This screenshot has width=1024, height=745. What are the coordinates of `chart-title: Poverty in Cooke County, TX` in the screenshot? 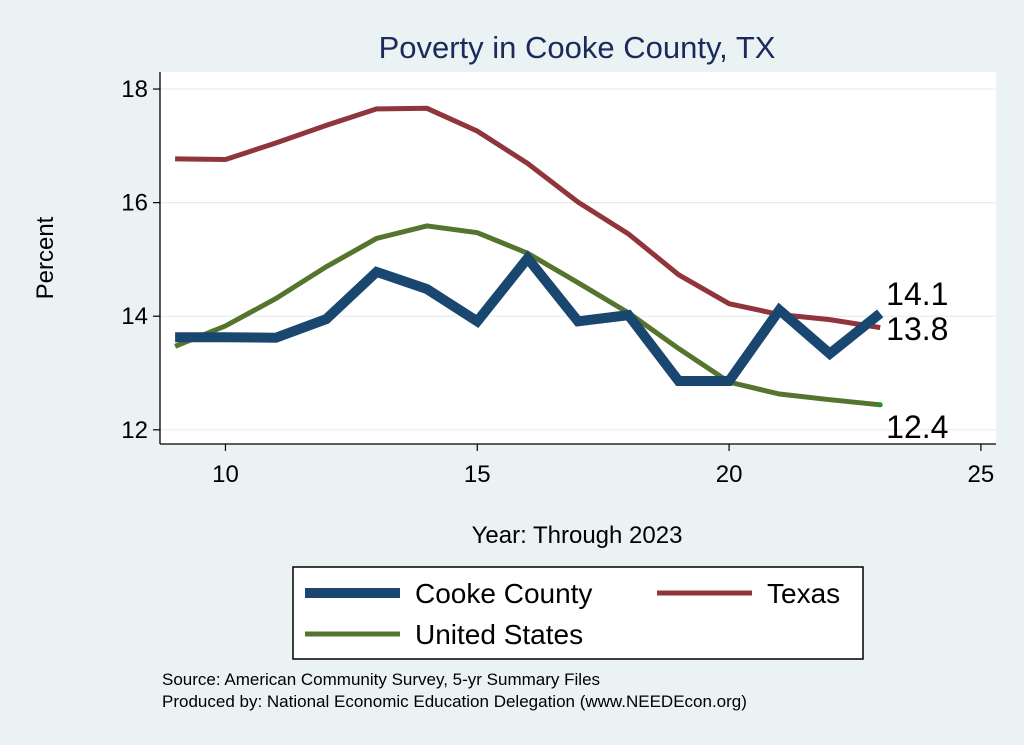 It's located at (577, 47).